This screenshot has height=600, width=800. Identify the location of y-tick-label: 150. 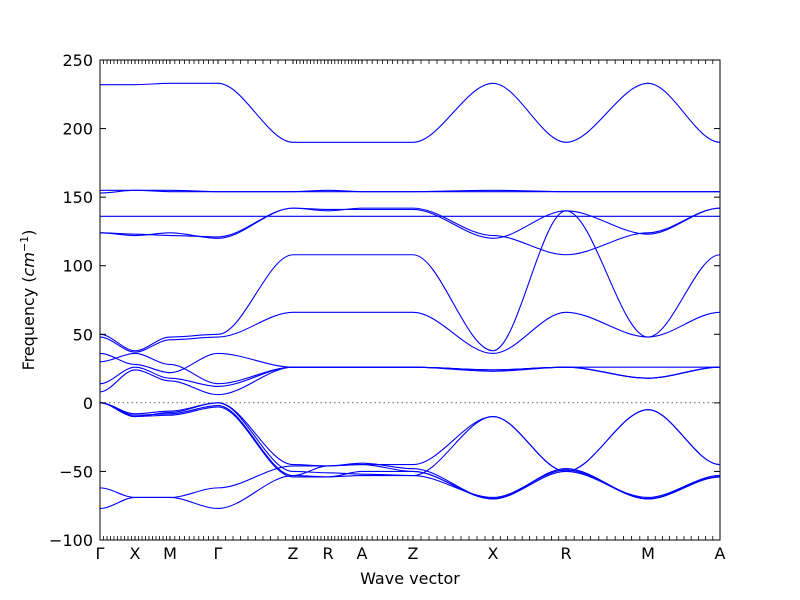
(77, 197).